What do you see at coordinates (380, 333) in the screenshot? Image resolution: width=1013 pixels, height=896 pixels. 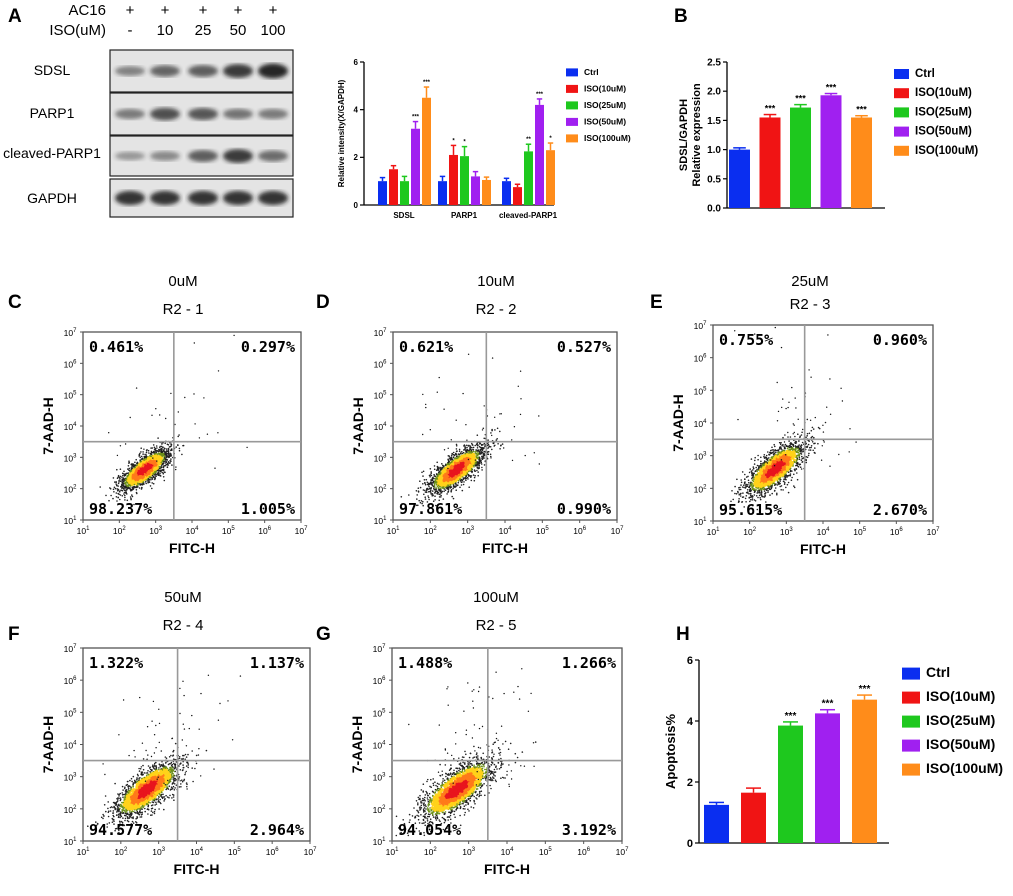 I see `y-tick-label: 107` at bounding box center [380, 333].